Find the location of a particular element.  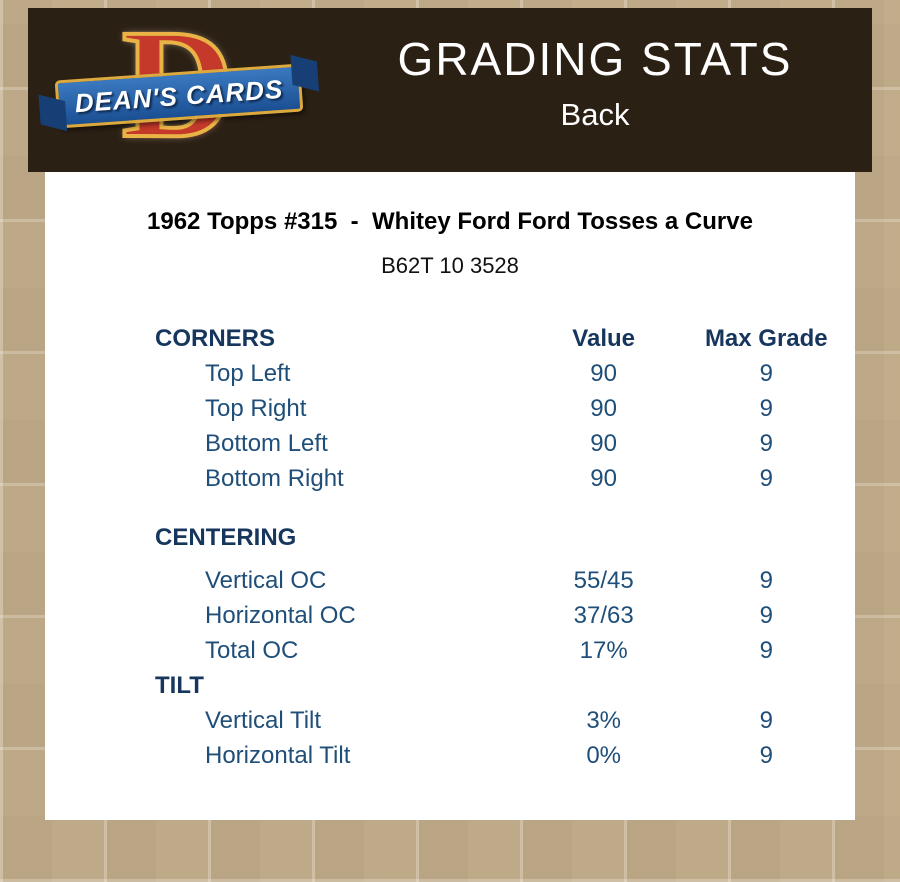

logo-area: D DEAN'S CARDS is located at coordinates (173, 86).